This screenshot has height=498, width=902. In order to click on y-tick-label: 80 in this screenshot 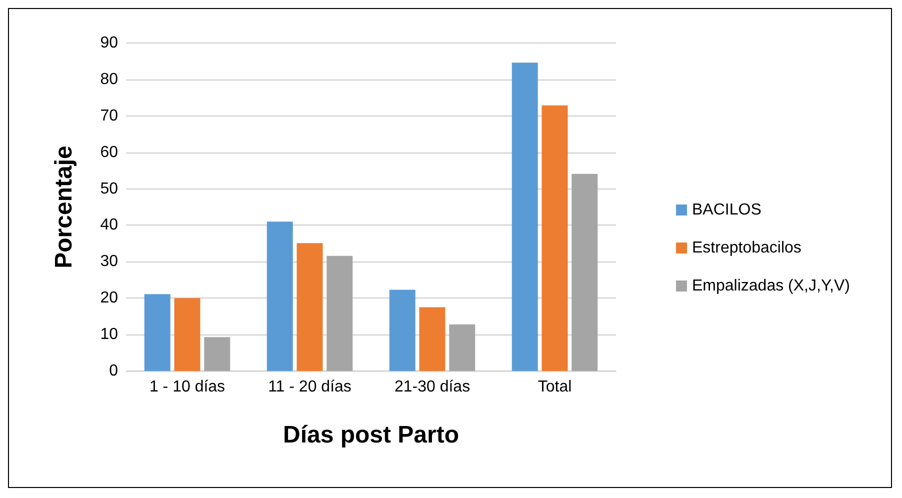, I will do `click(109, 79)`.